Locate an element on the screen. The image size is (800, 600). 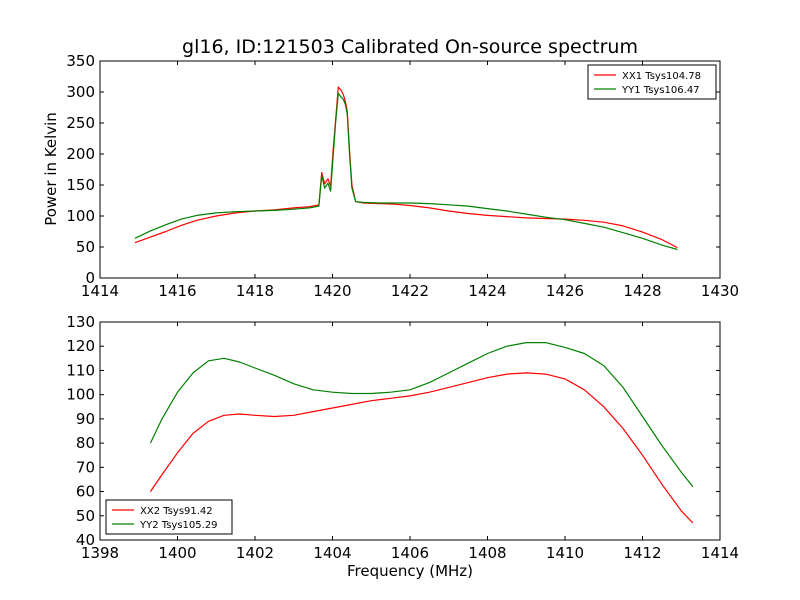
chart-0-legend: XX1 Tsys104.78 YY1 Tsys106.47 is located at coordinates (652, 82).